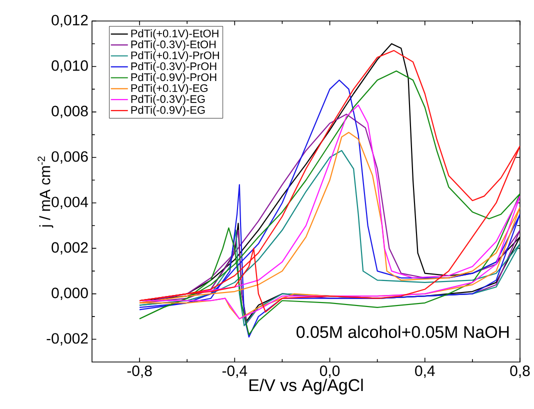 Image resolution: width=534 pixels, height=409 pixels. I want to click on x-tick-label: -0,8, so click(139, 372).